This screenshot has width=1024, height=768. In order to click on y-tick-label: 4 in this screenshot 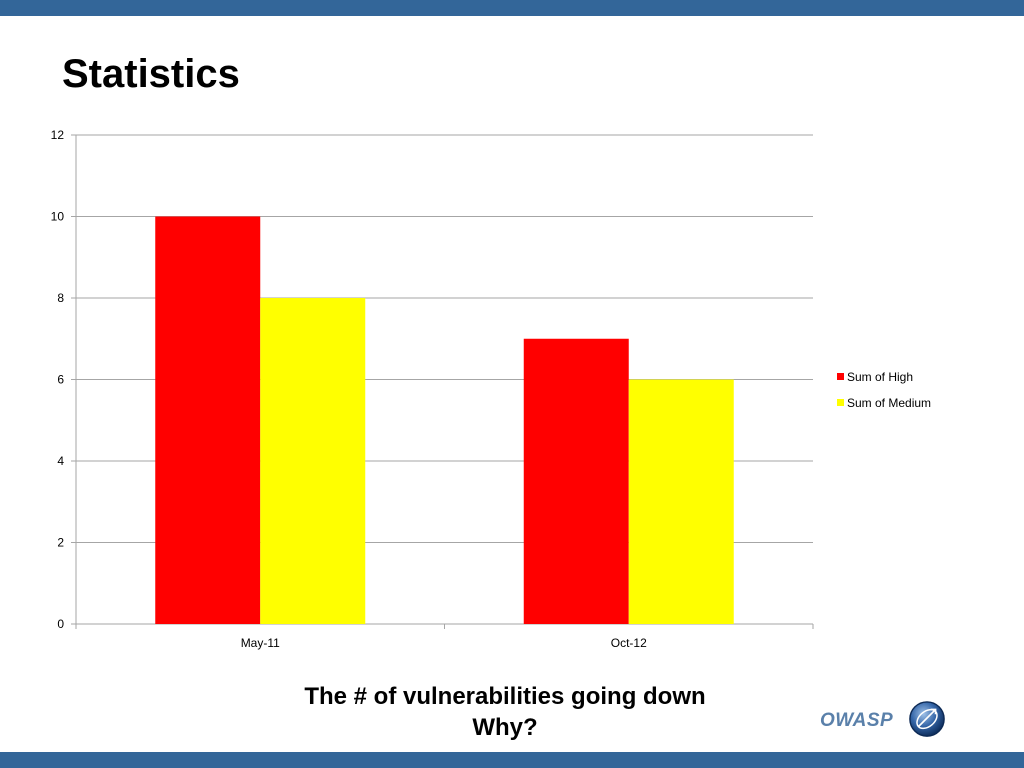, I will do `click(60, 461)`.